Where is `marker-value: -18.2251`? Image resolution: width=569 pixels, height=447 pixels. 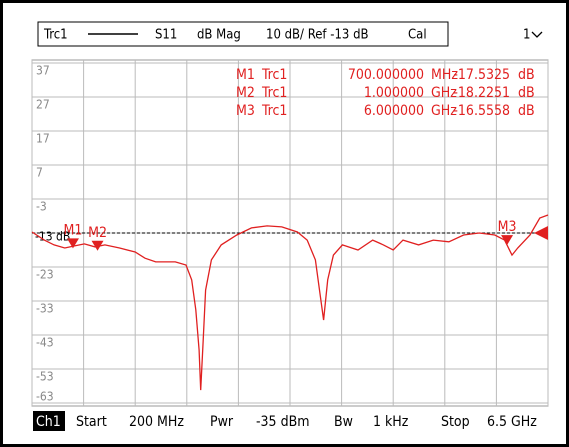
marker-value: -18.2251 is located at coordinates (481, 93).